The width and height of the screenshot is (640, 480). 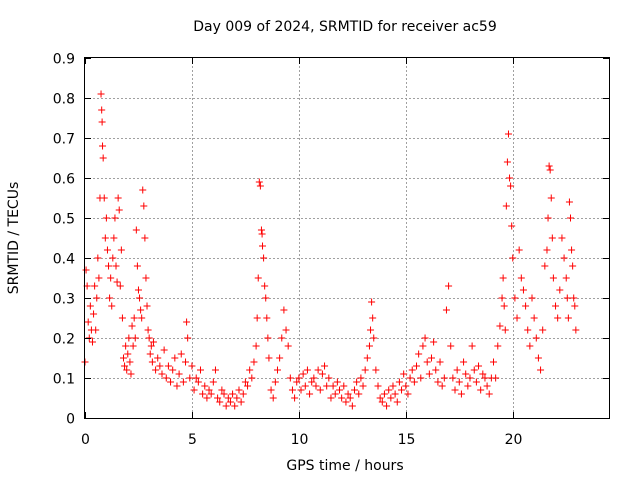 What do you see at coordinates (64, 300) in the screenshot?
I see `y-tick-label: 0.3` at bounding box center [64, 300].